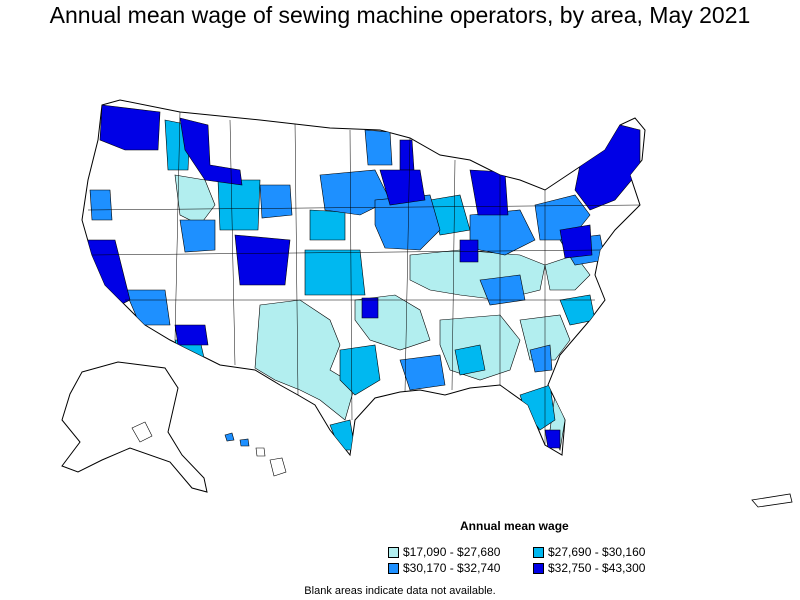 This screenshot has width=800, height=600. I want to click on legend-item-range-4: $32,750 - $43,300, so click(589, 568).